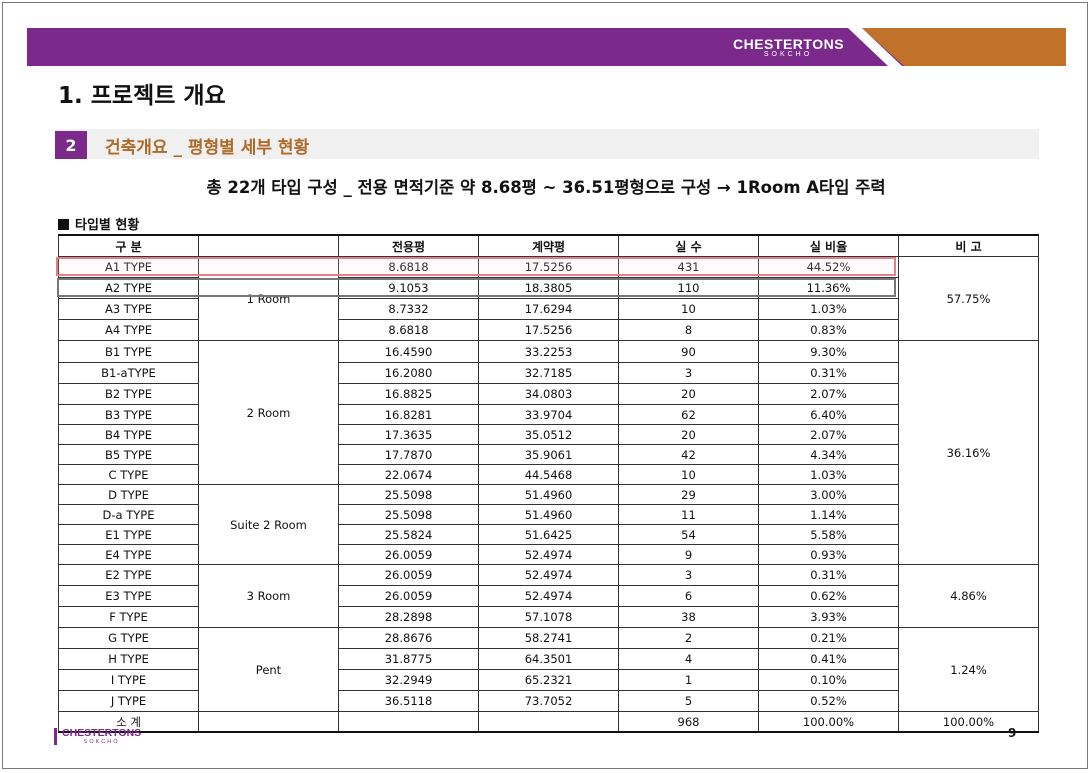 The image size is (1092, 773). What do you see at coordinates (548, 722) in the screenshot?
I see `table-total-row: 소 계 968 100.00% 100.00%` at bounding box center [548, 722].